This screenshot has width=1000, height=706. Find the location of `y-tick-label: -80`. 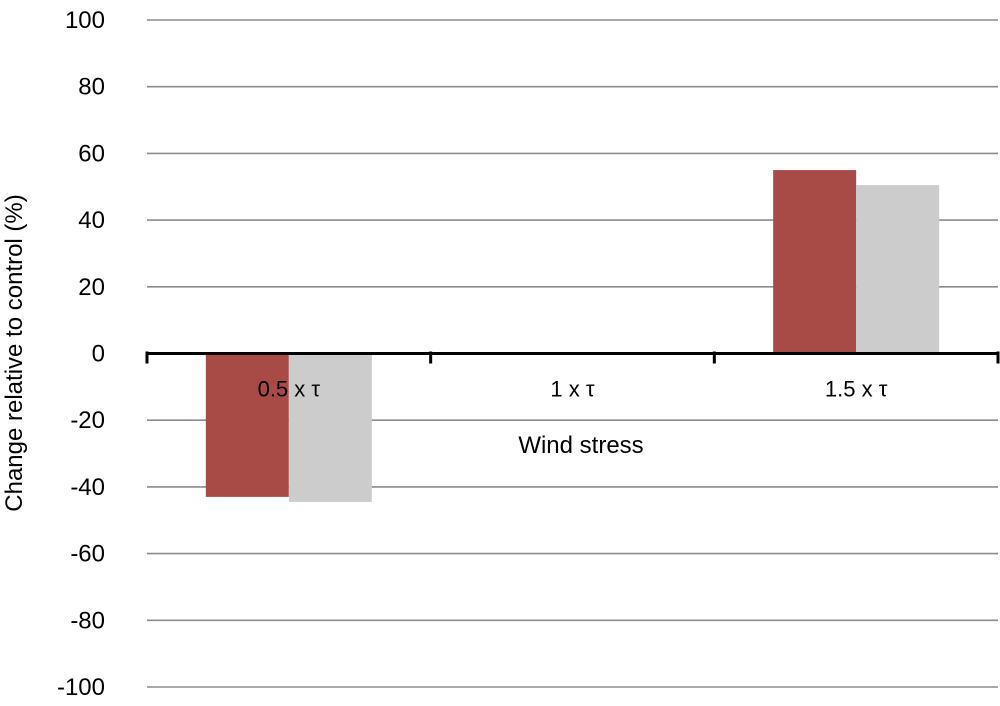

y-tick-label: -80 is located at coordinates (87, 620).